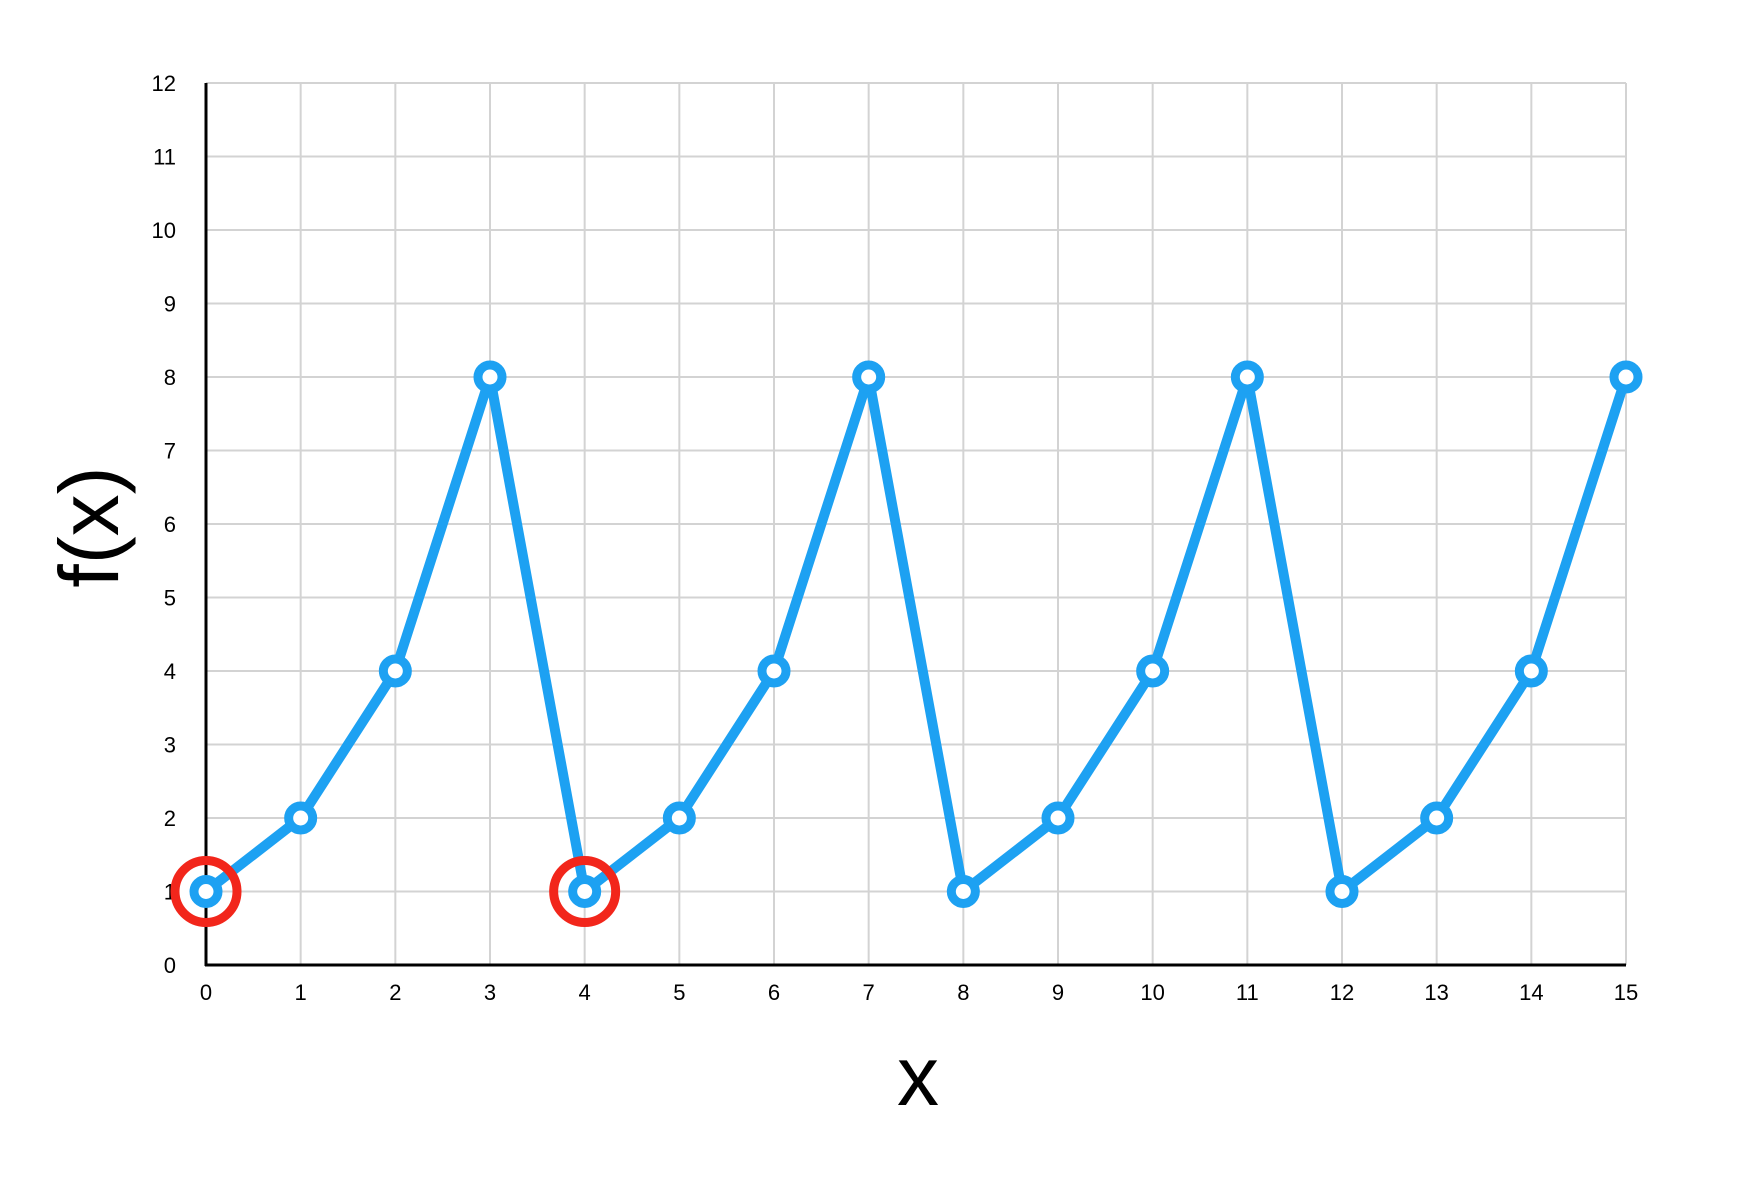 The width and height of the screenshot is (1754, 1177). What do you see at coordinates (170, 377) in the screenshot?
I see `y-tick-label: 8` at bounding box center [170, 377].